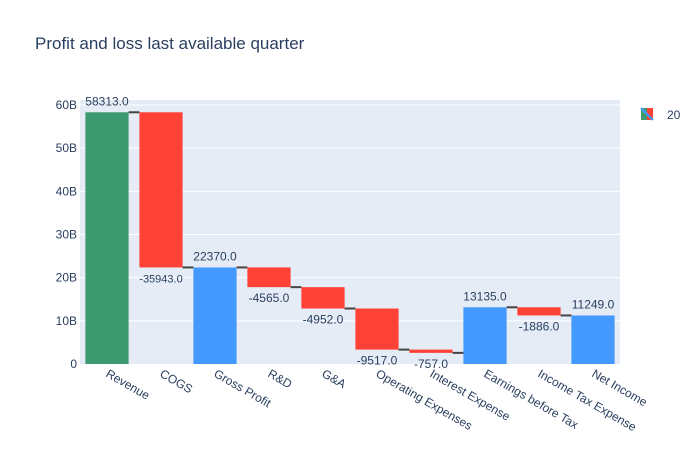  What do you see at coordinates (334, 378) in the screenshot?
I see `x-tick-label: G&A` at bounding box center [334, 378].